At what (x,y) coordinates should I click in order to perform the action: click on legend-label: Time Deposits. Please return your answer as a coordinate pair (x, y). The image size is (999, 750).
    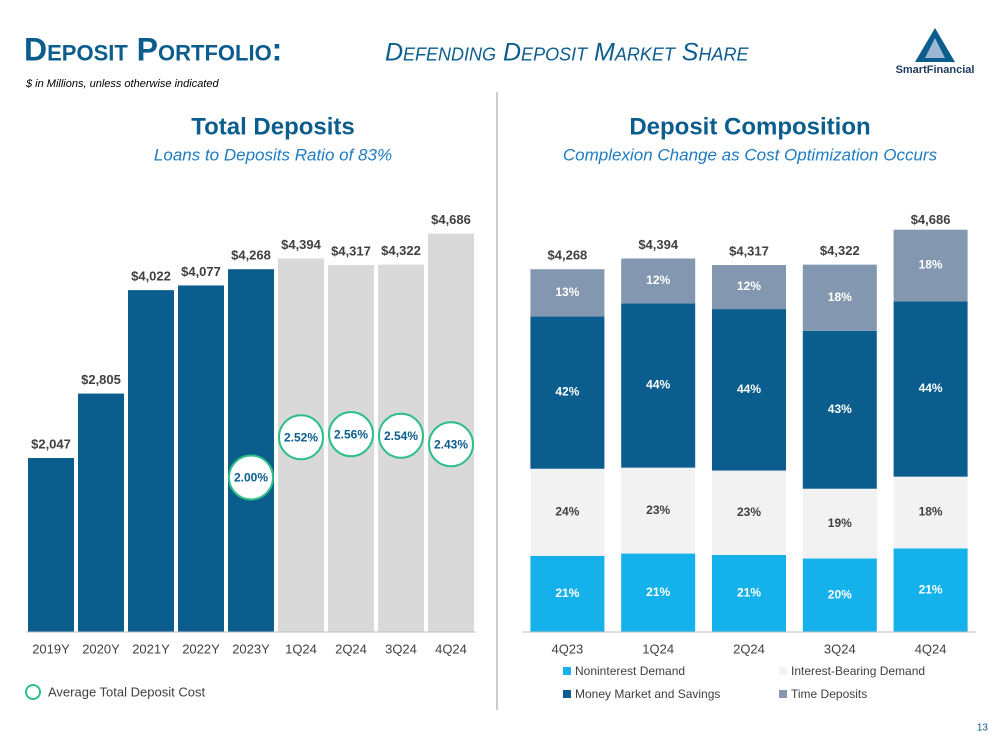
    Looking at the image, I should click on (829, 694).